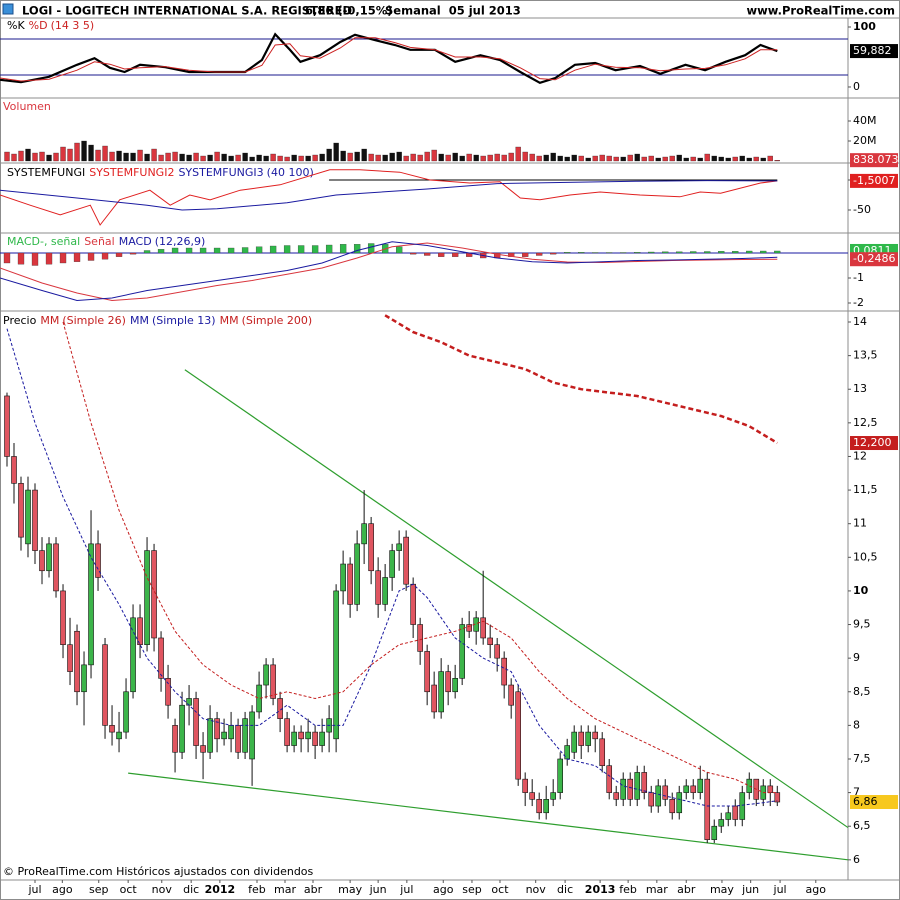  I want to click on legend-params: (Simple 13), so click(184, 320).